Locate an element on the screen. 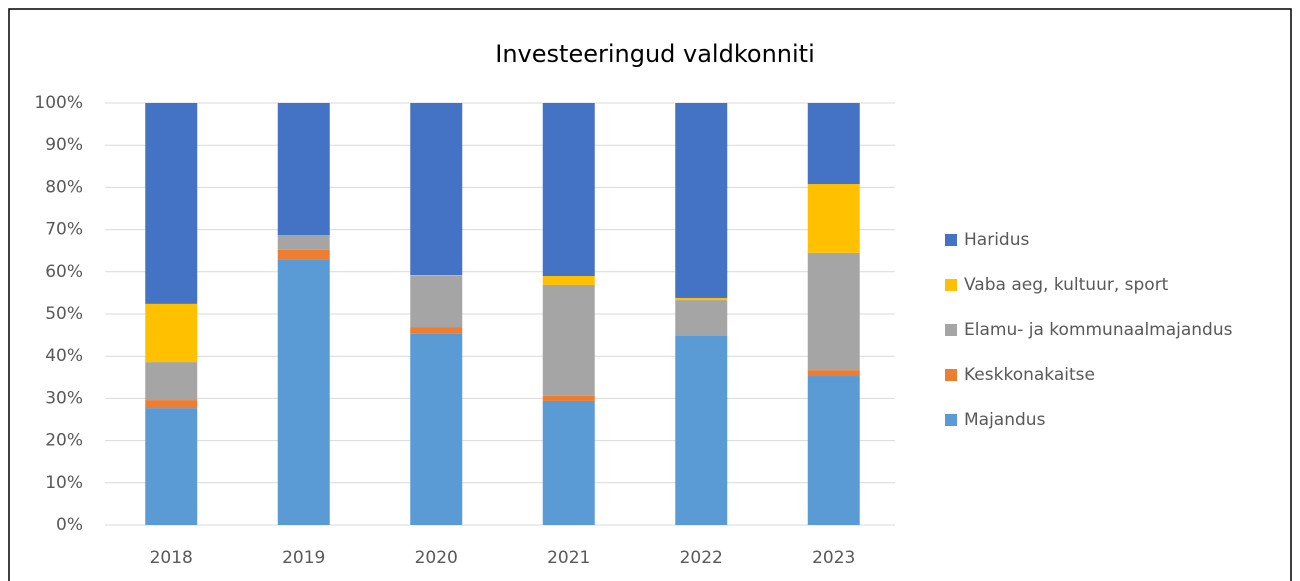  legend-label: Elamu- ja kommunaalmajandus is located at coordinates (1098, 330).